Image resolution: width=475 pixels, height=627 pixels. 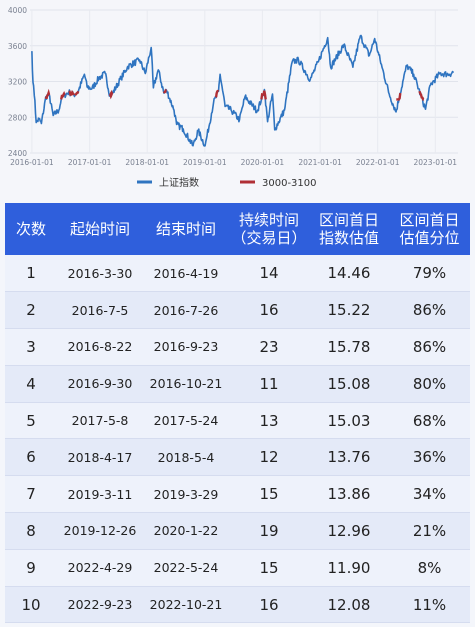 I want to click on column-header-line: 次数, so click(x=30, y=229).